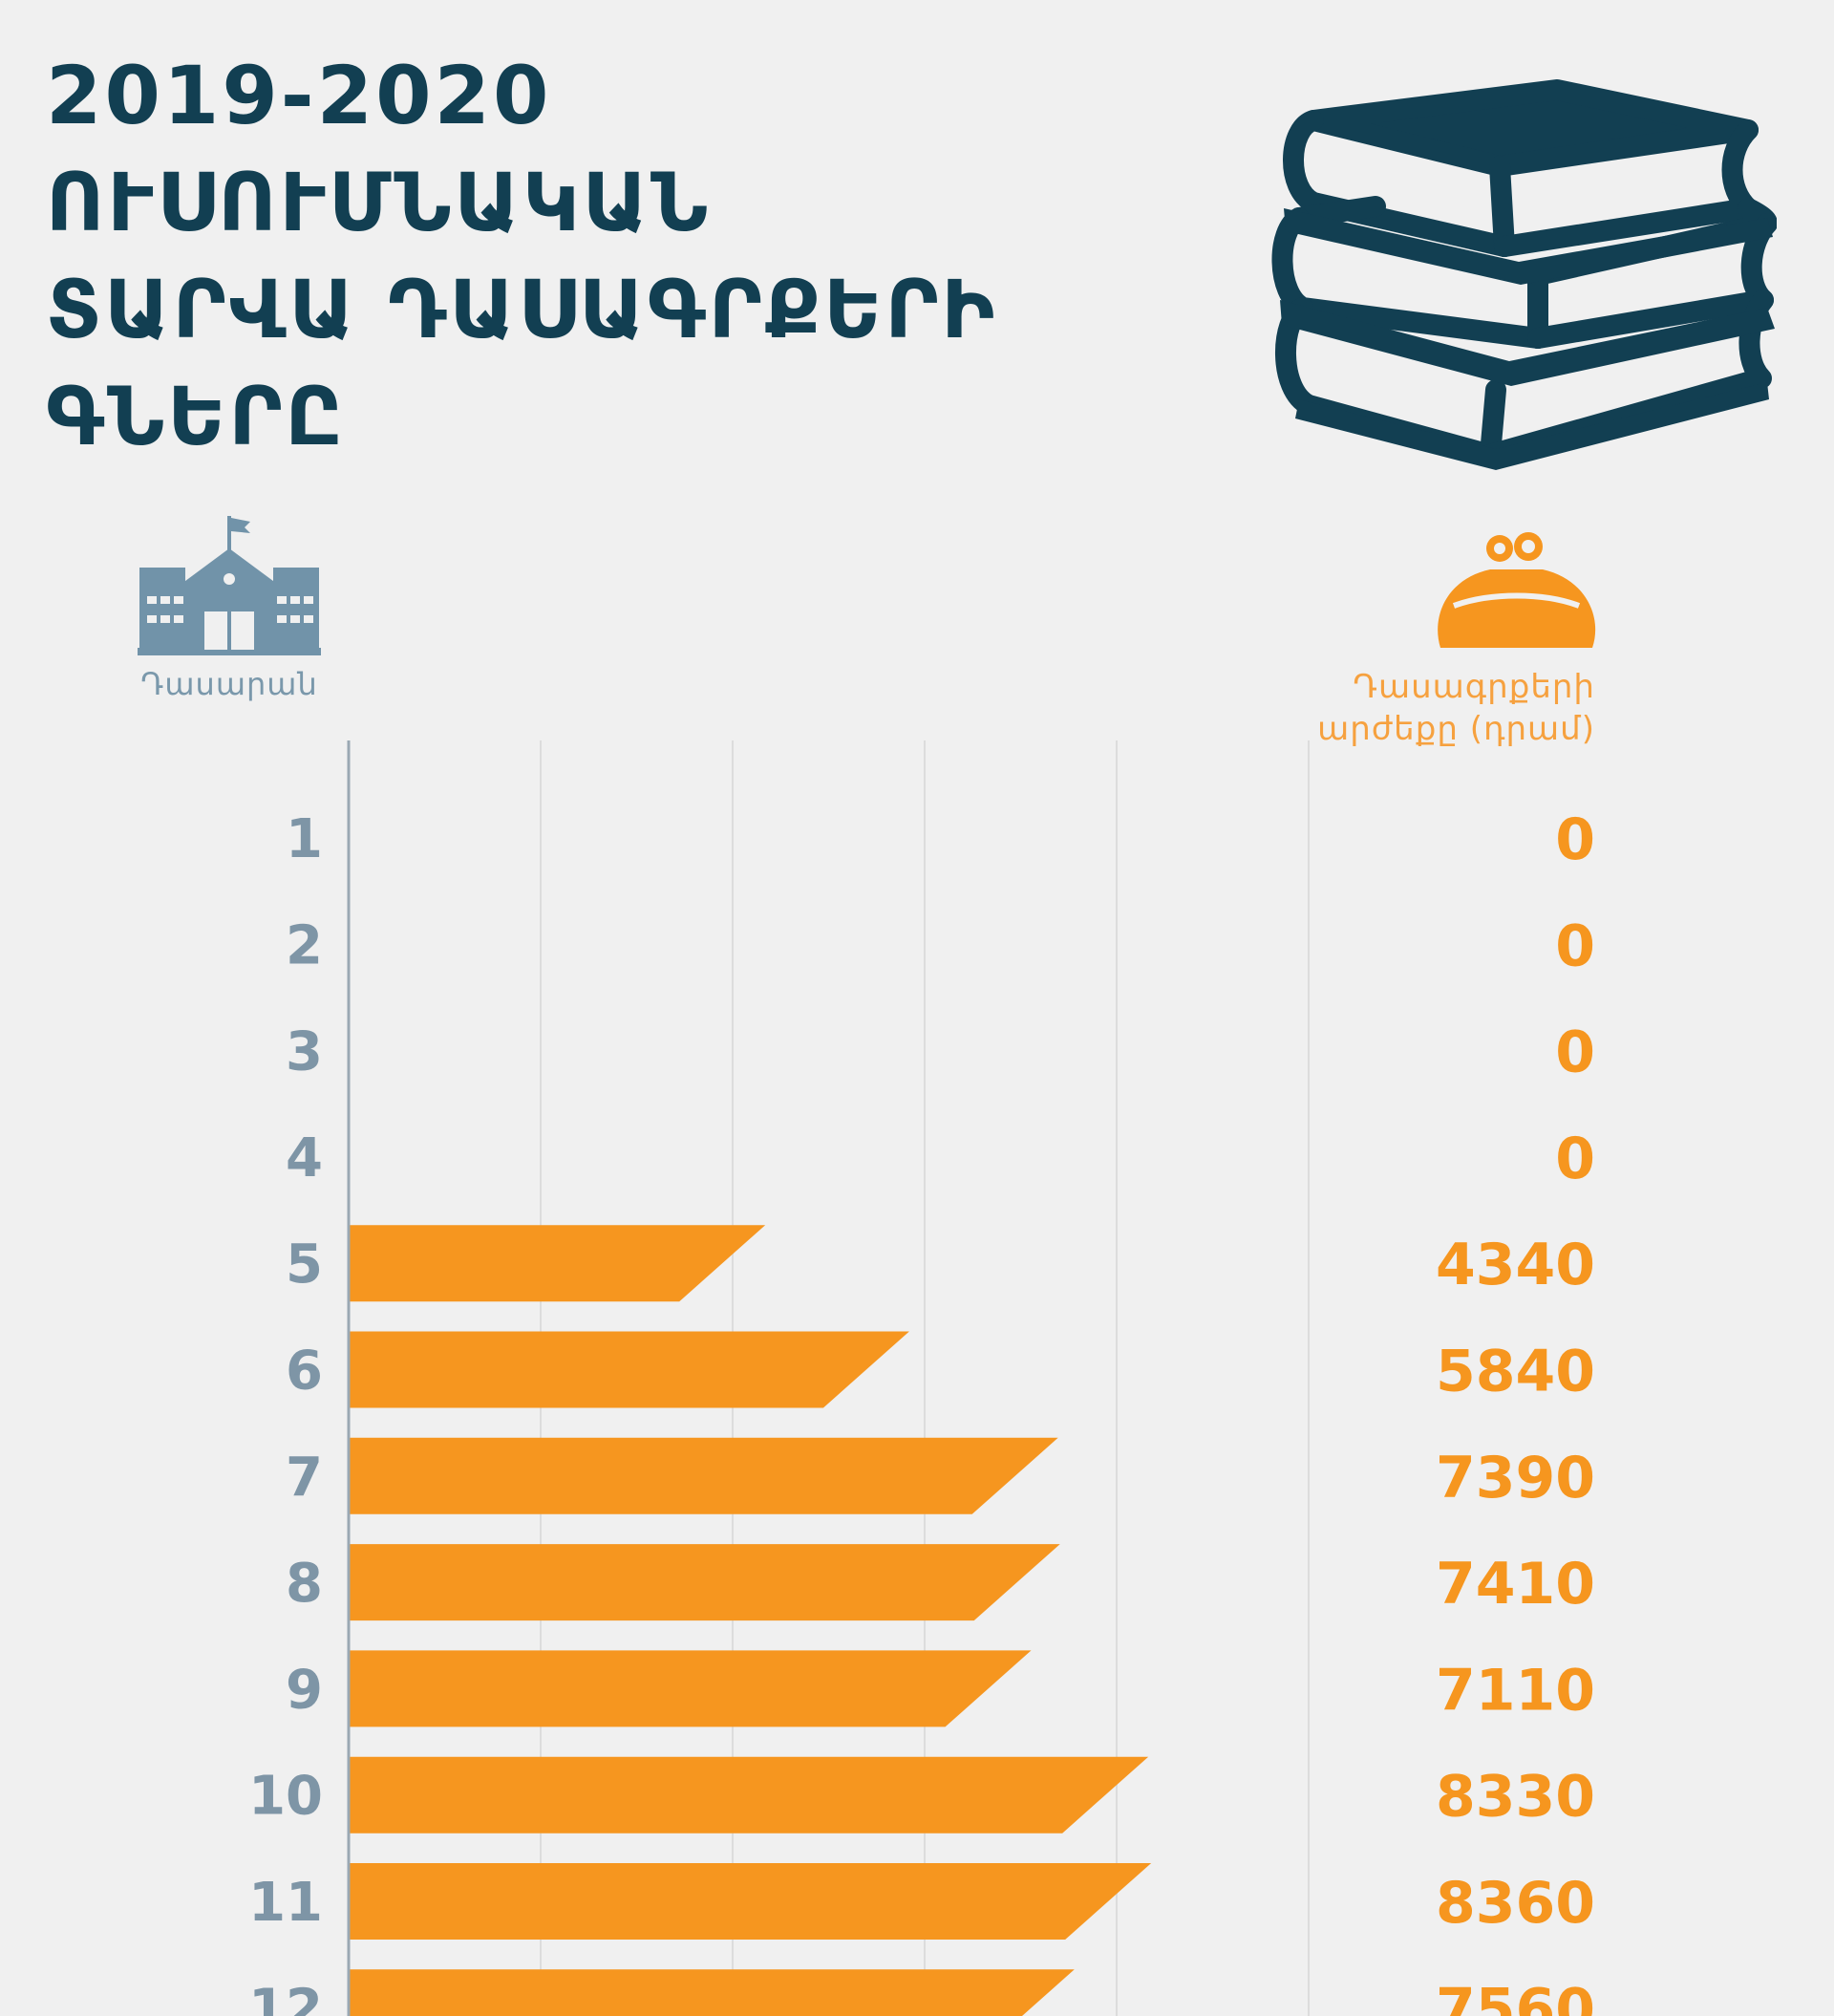 The image size is (1834, 2016). Describe the element at coordinates (304, 1371) in the screenshot. I see `category-label: 6` at that location.